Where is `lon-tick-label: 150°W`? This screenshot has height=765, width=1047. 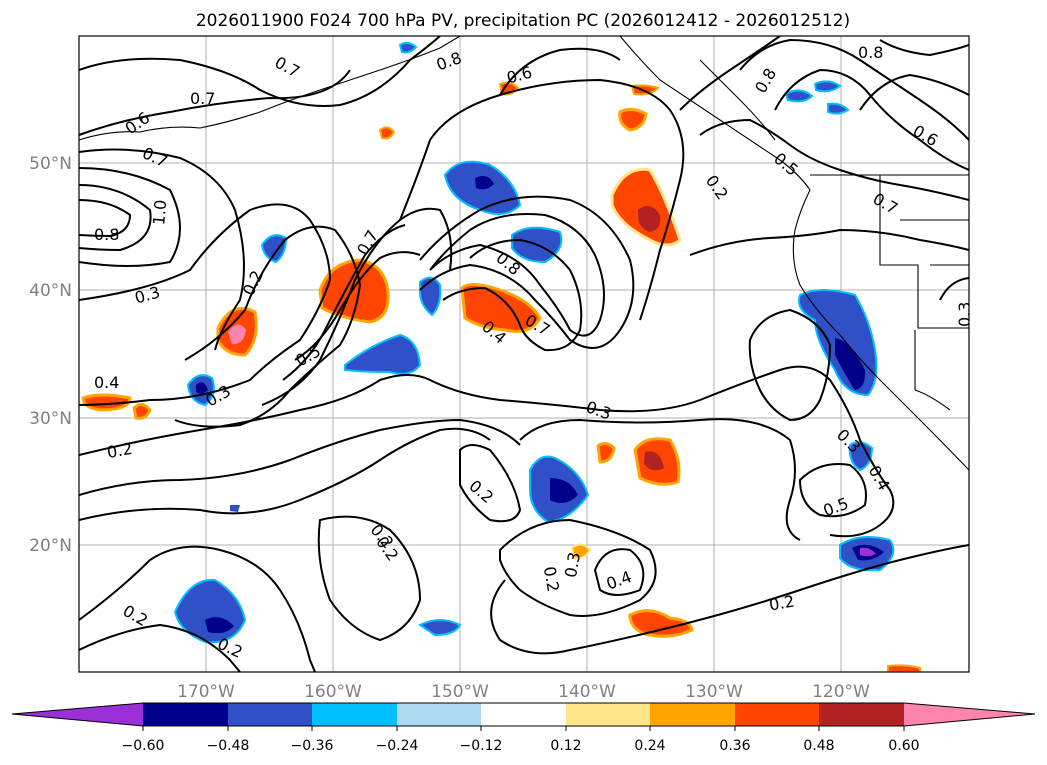
lon-tick-label: 150°W is located at coordinates (460, 692).